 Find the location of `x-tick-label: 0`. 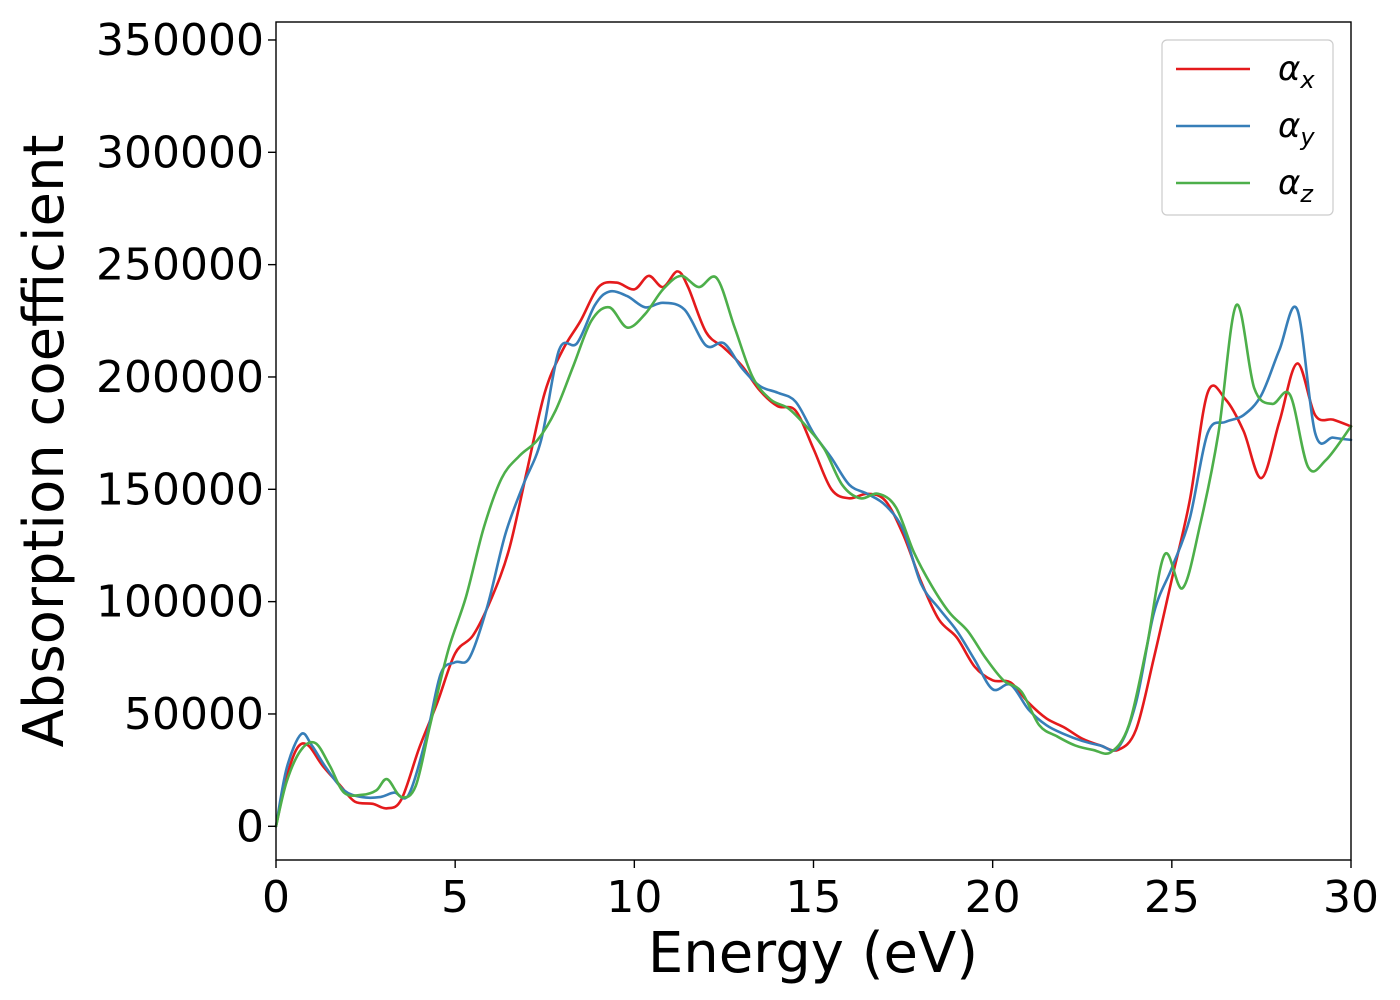

x-tick-label: 0 is located at coordinates (276, 897).